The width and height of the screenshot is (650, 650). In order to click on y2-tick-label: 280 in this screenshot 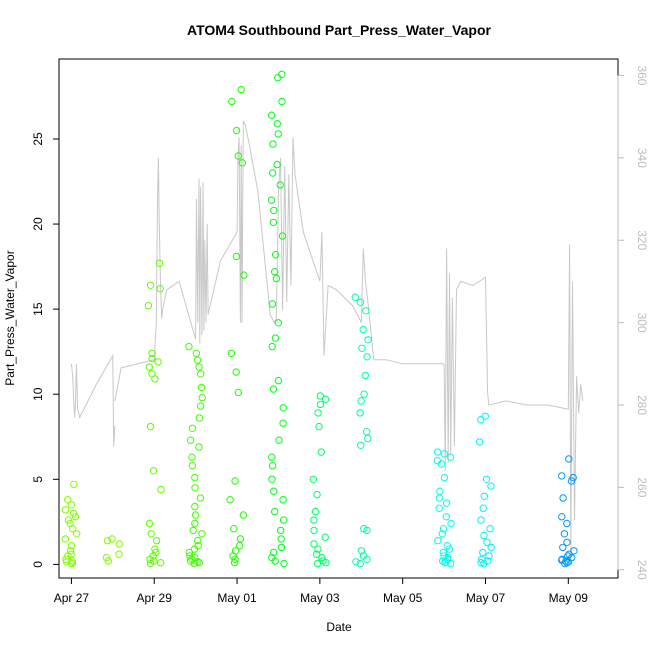, I will do `click(642, 405)`.